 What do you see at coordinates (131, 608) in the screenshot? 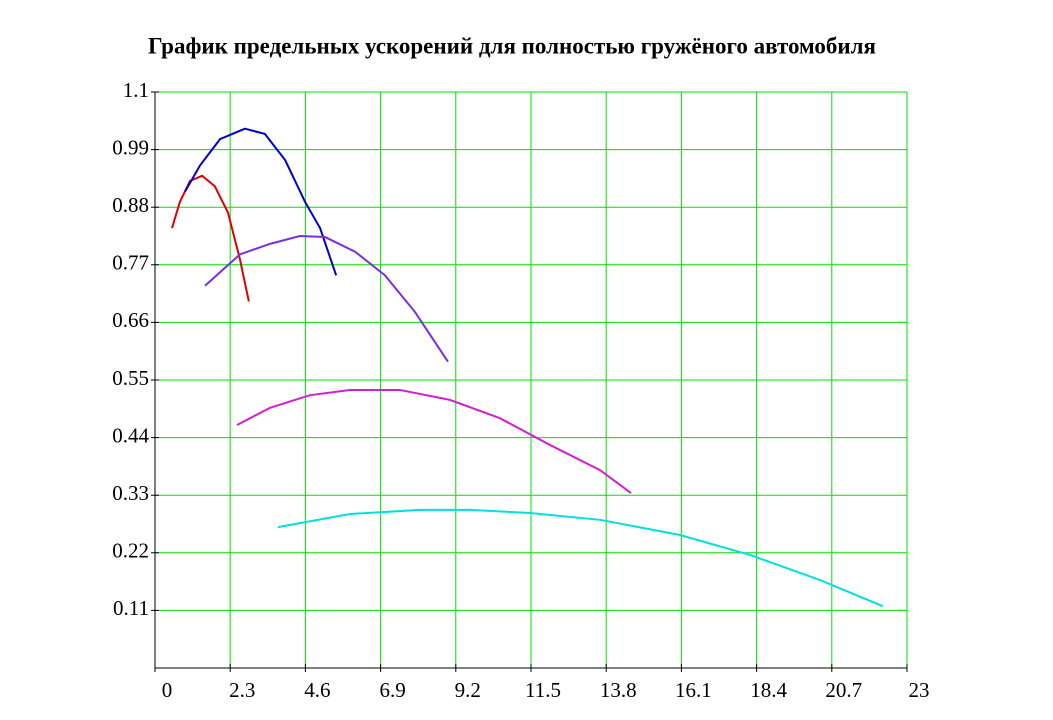
I see `y-tick-label: 0.11` at bounding box center [131, 608].